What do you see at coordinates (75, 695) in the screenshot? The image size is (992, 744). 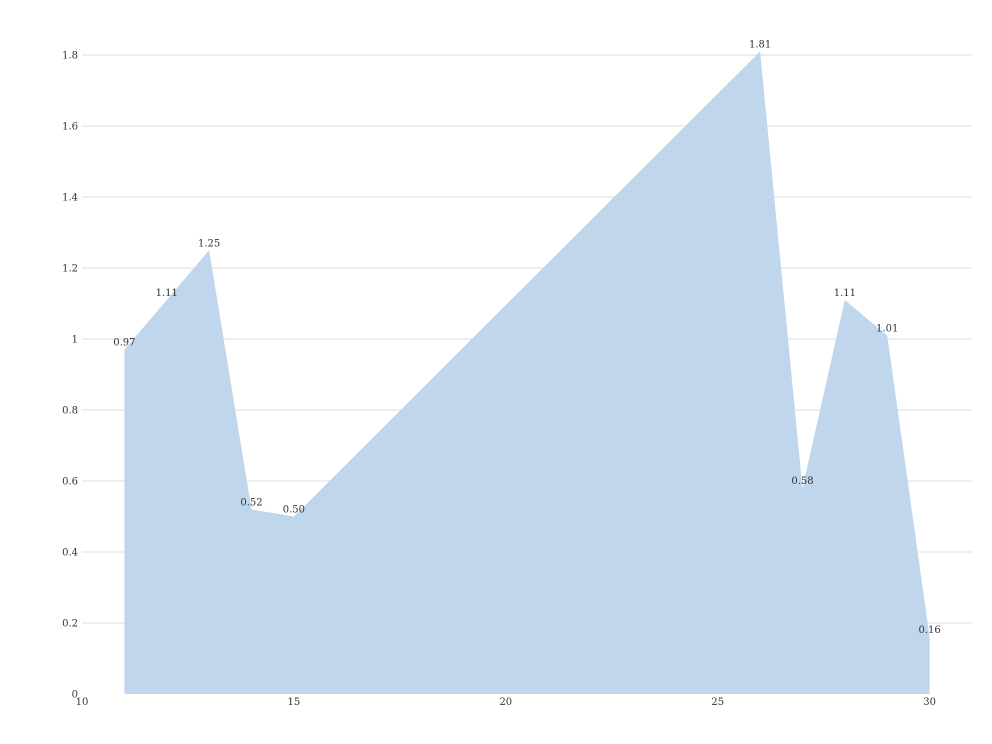 I see `y-tick-label: 0` at bounding box center [75, 695].